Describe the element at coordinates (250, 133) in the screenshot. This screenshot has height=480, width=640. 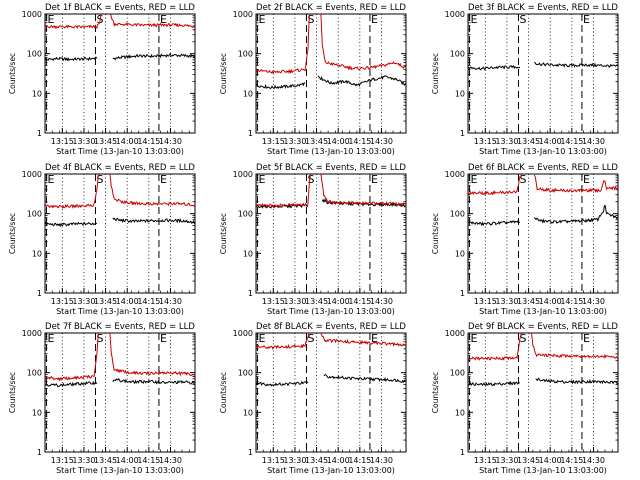
I see `panel-2-ytick-label: 1` at that location.